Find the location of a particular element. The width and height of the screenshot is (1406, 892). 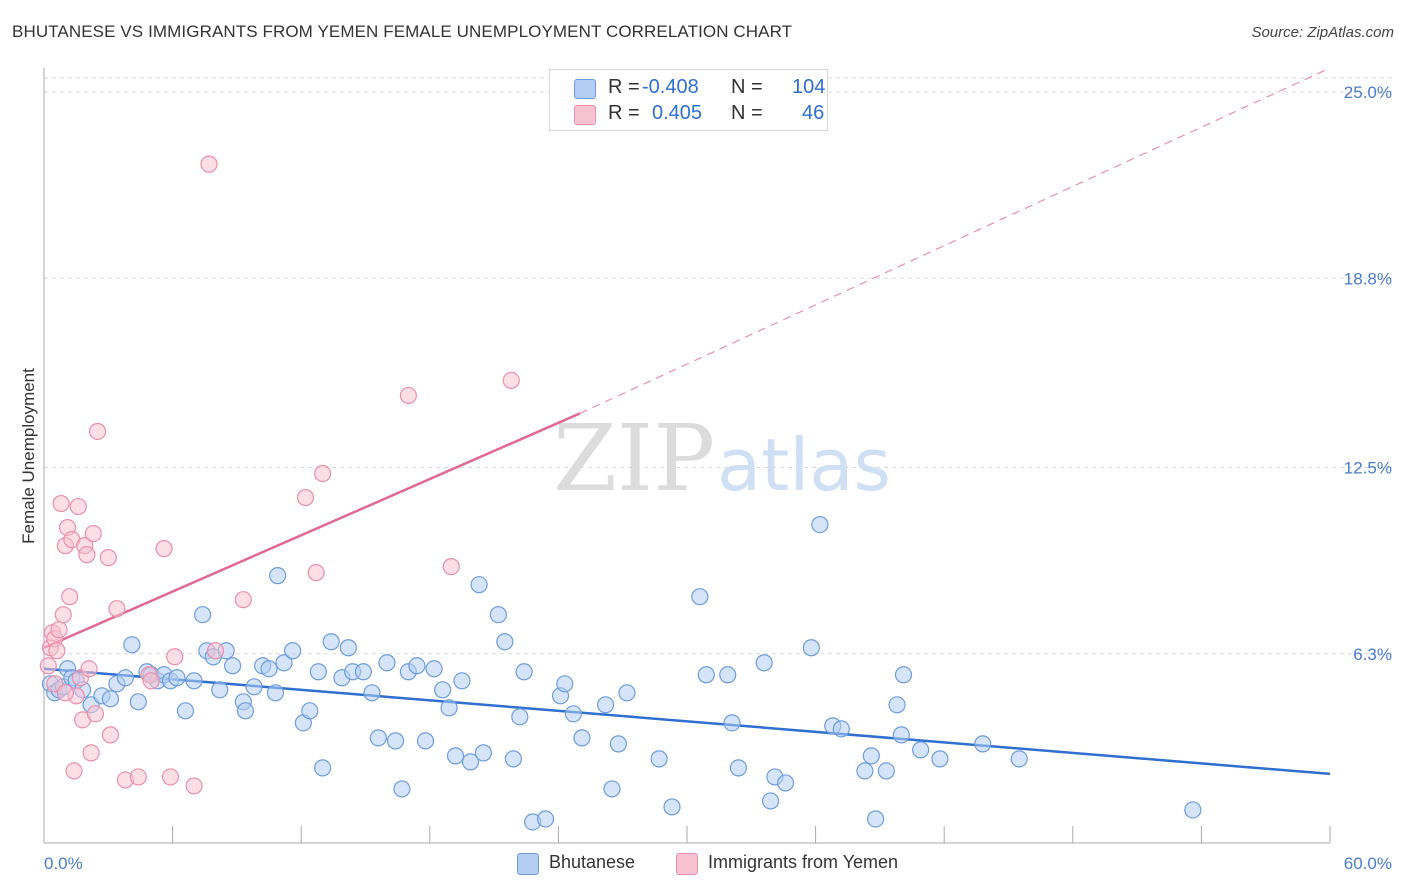

correlation-legend: R = -0.408 N = 104 R = 0.405 N = 46 is located at coordinates (688, 100).